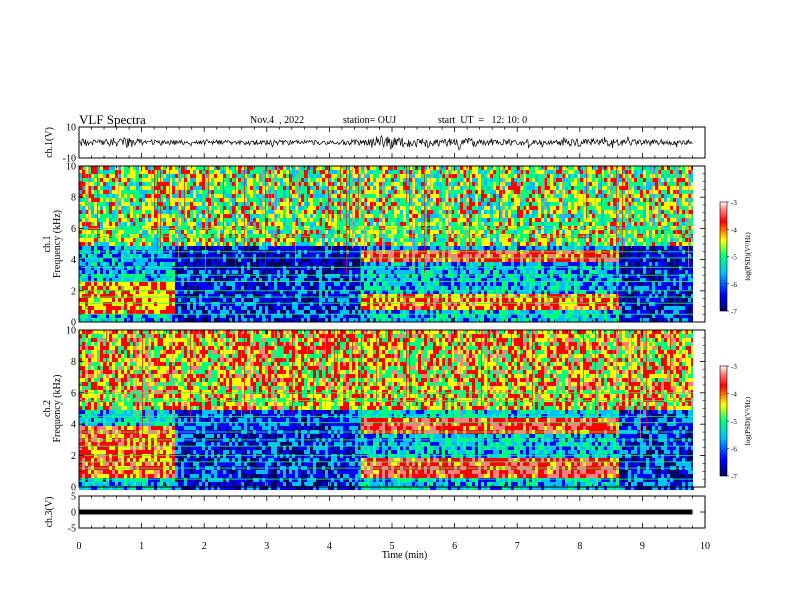  What do you see at coordinates (404, 555) in the screenshot?
I see `x-axis-label: Time (min)` at bounding box center [404, 555].